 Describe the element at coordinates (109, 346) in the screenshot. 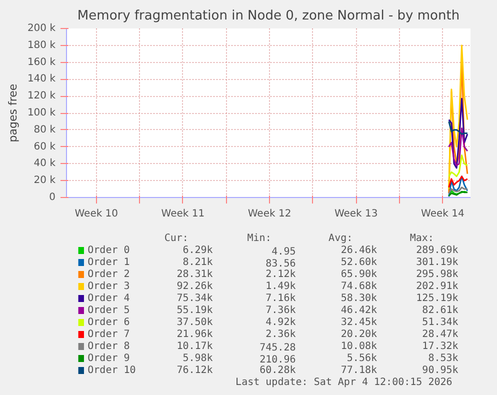

I see `legend-label: Order 8` at that location.